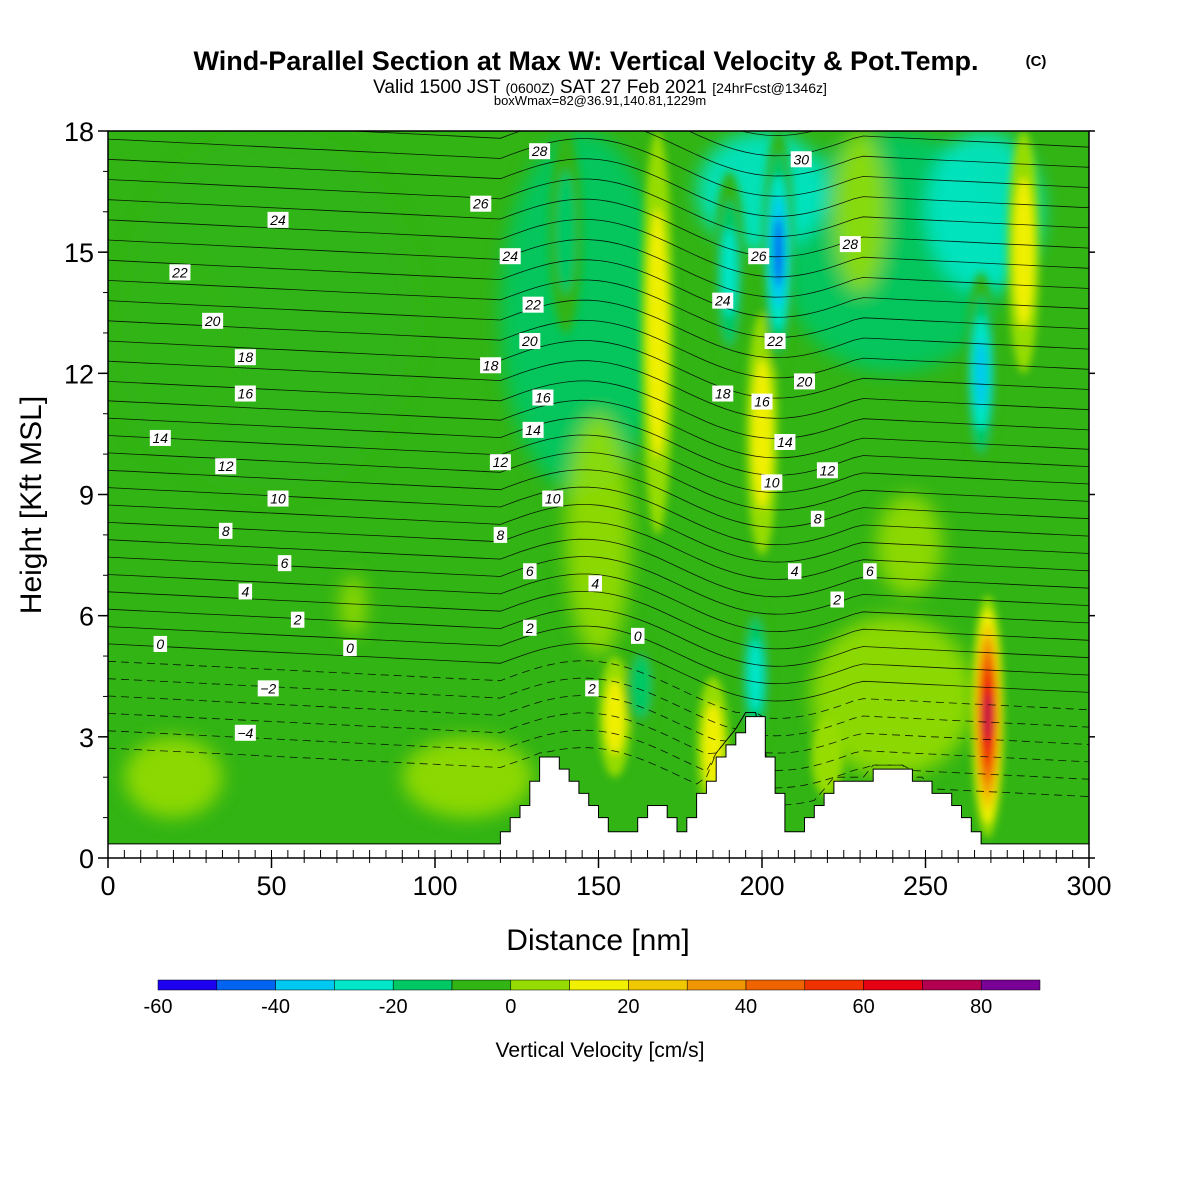 The width and height of the screenshot is (1200, 1200). I want to click on x-tick-label: 200, so click(761, 886).